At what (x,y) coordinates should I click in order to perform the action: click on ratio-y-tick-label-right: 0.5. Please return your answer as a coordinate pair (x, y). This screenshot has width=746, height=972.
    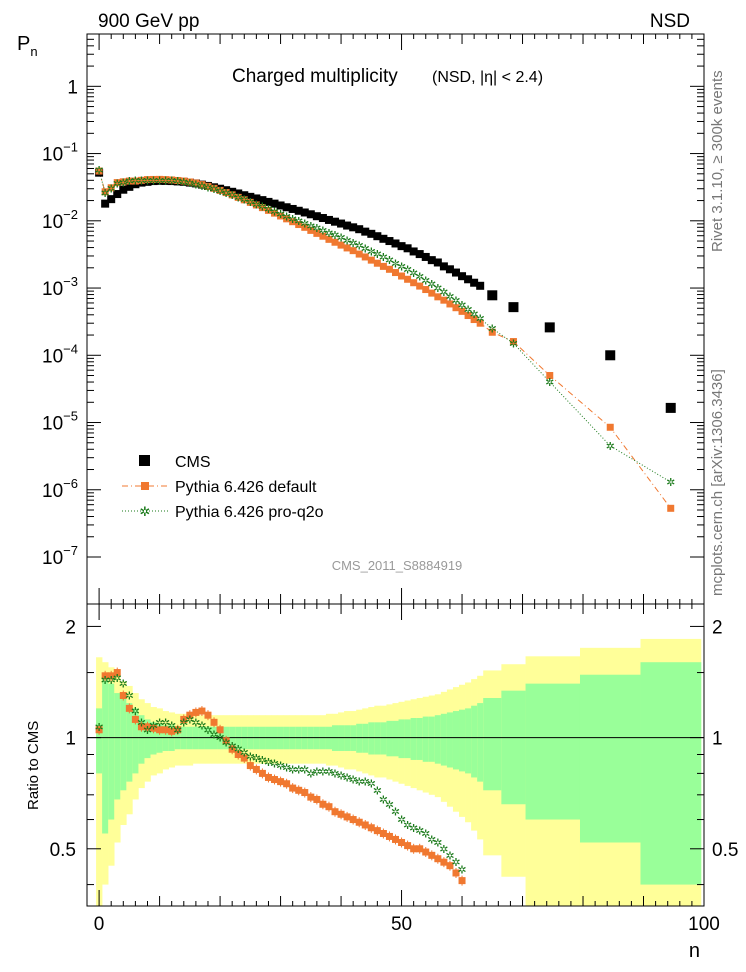
    Looking at the image, I should click on (725, 850).